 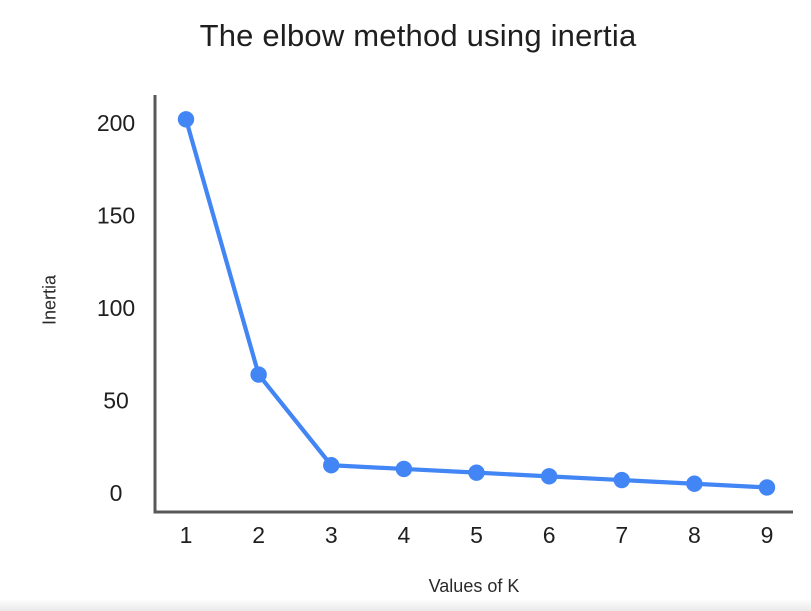 What do you see at coordinates (404, 469) in the screenshot?
I see `data-point-k4` at bounding box center [404, 469].